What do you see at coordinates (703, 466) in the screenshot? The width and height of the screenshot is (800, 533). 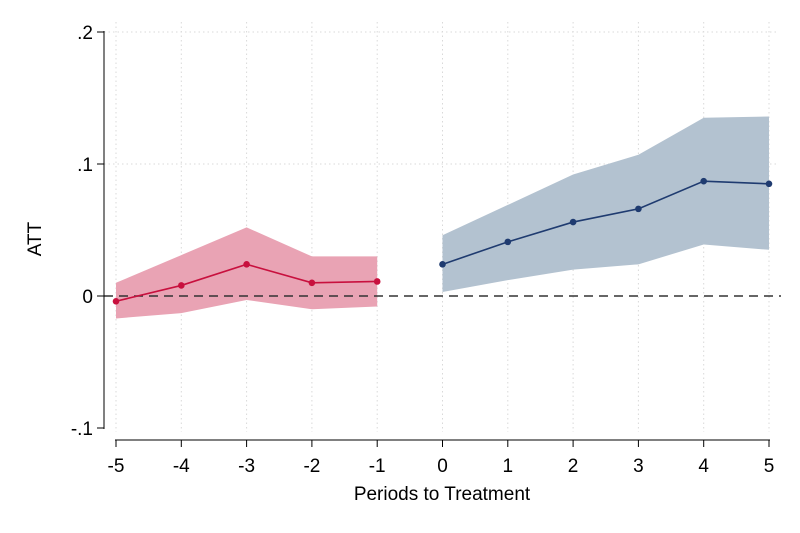 I see `x-tick-label-9: 4` at bounding box center [703, 466].